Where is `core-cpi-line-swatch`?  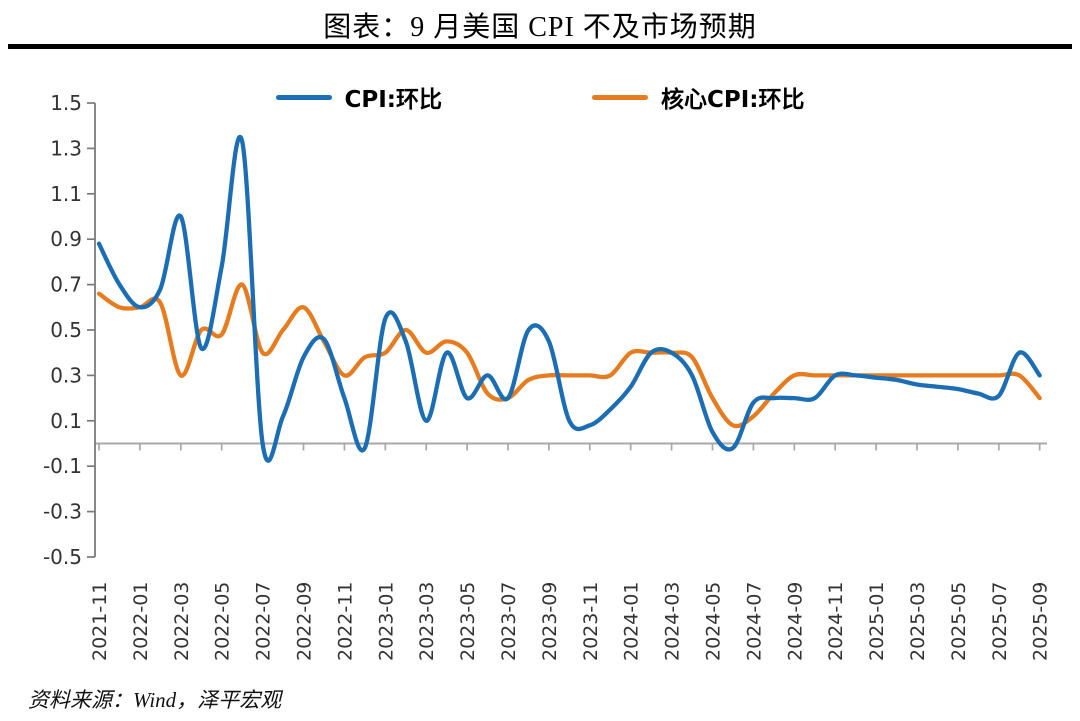
core-cpi-line-swatch is located at coordinates (620, 97).